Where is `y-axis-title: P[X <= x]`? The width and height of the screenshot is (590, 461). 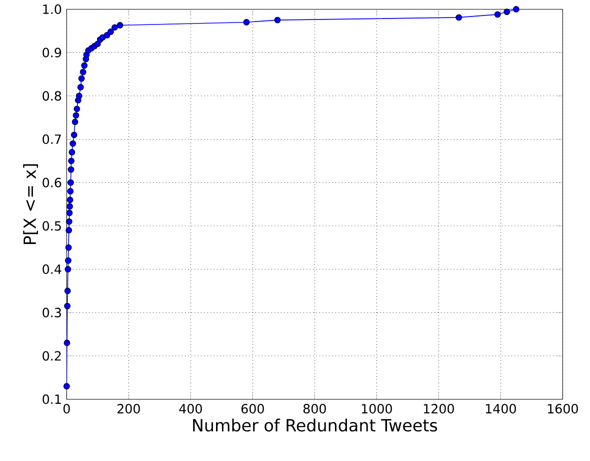 y-axis-title: P[X <= x] is located at coordinates (30, 204).